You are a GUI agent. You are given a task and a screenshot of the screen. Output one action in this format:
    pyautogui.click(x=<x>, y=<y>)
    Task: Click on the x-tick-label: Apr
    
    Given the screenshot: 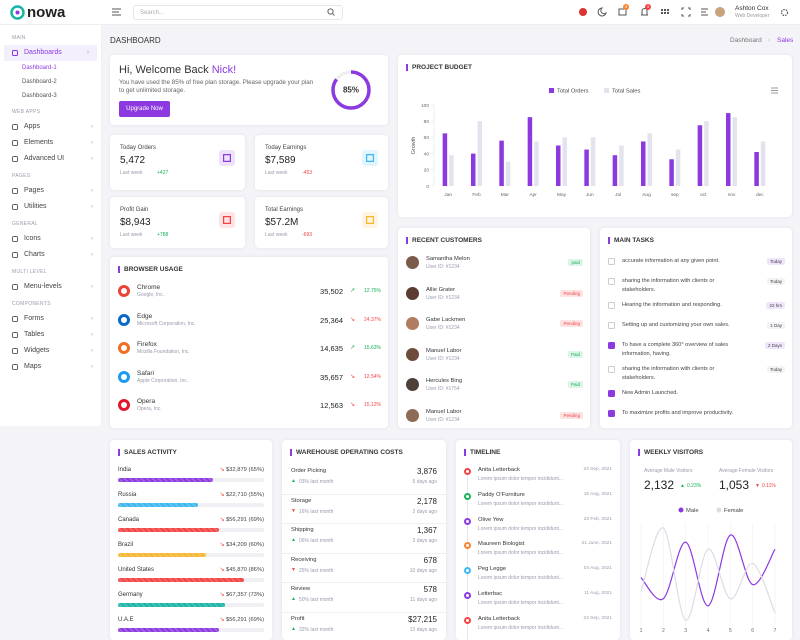 What is the action you would take?
    pyautogui.click(x=533, y=195)
    